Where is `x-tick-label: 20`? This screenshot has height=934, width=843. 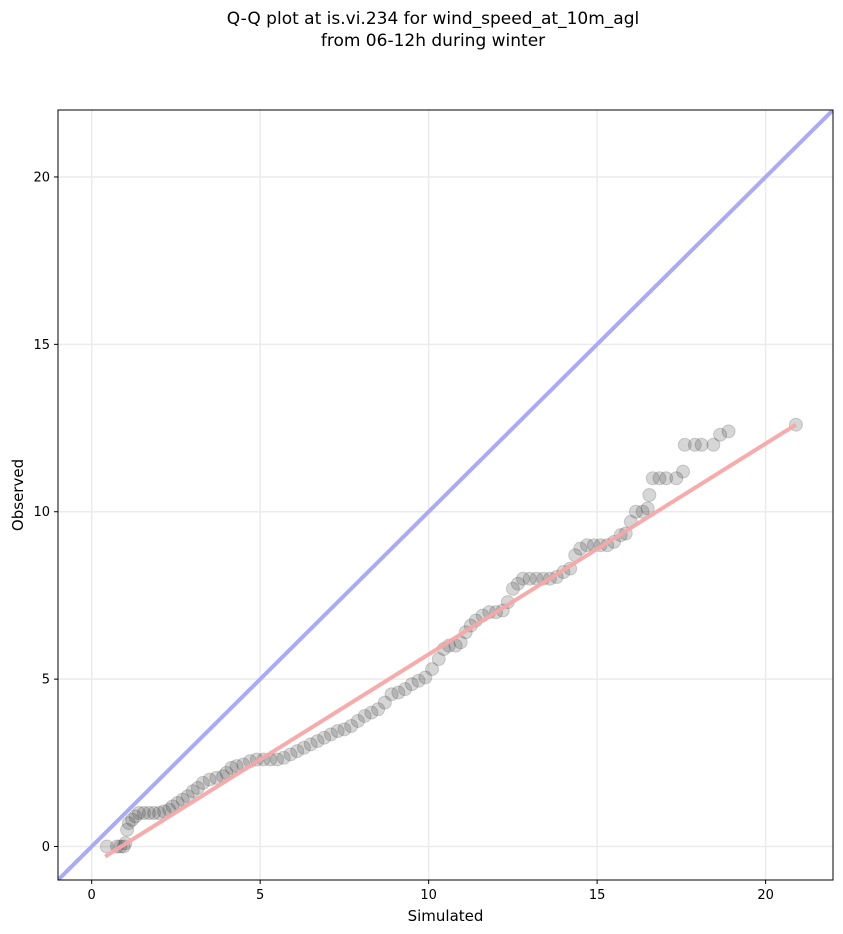
x-tick-label: 20 is located at coordinates (765, 895).